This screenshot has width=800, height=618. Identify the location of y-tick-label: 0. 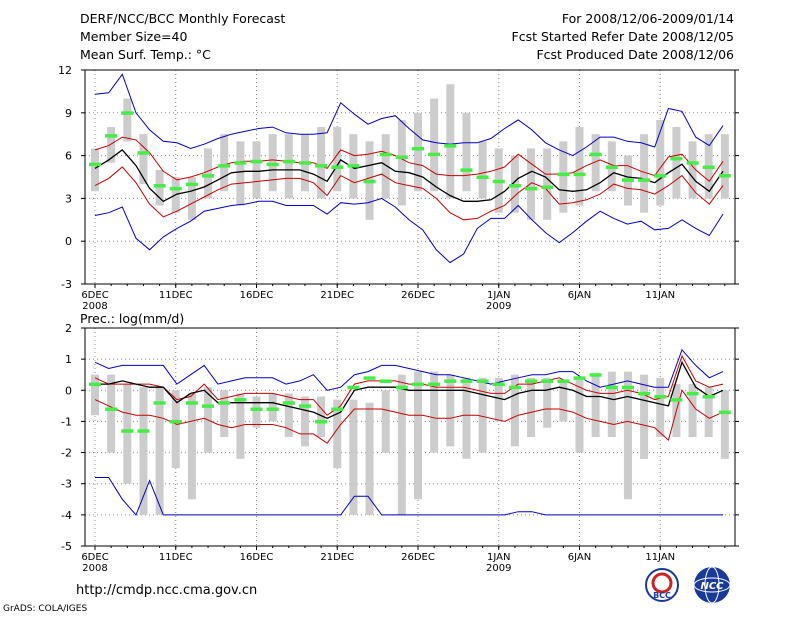
(68, 390).